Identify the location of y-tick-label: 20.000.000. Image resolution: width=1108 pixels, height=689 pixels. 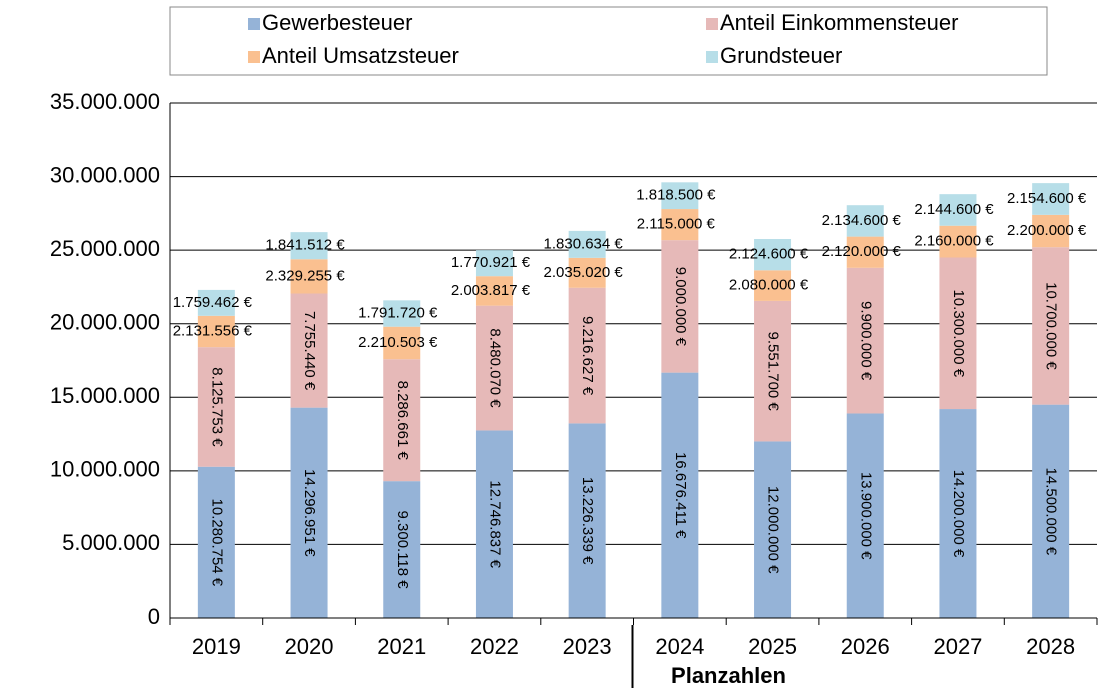
(105, 322).